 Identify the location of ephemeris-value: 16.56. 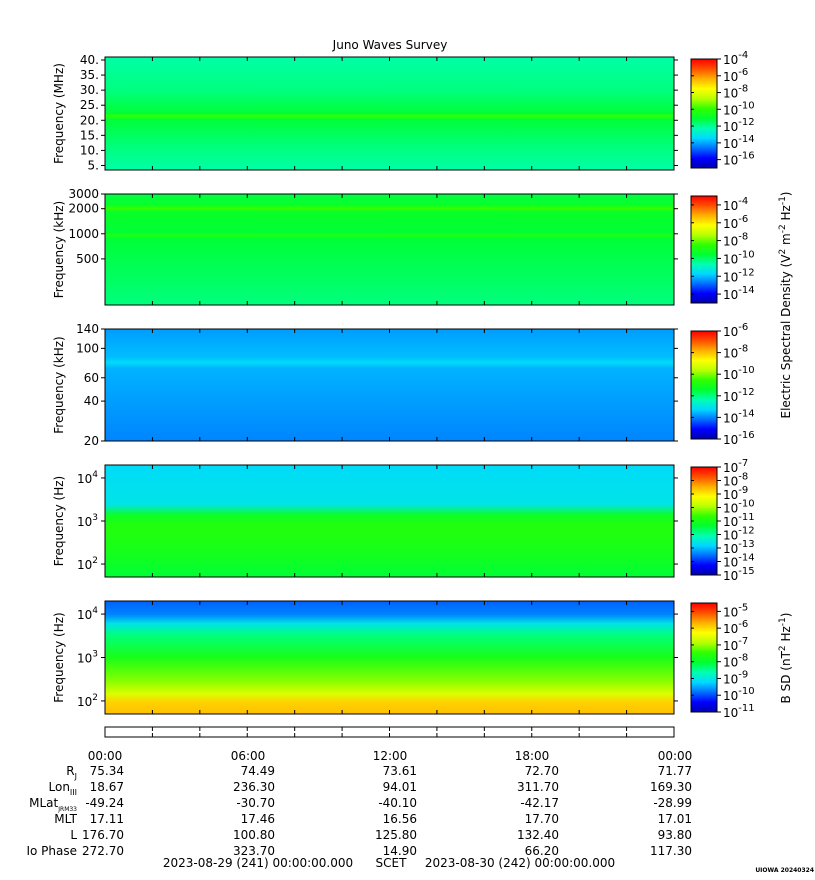
(400, 819).